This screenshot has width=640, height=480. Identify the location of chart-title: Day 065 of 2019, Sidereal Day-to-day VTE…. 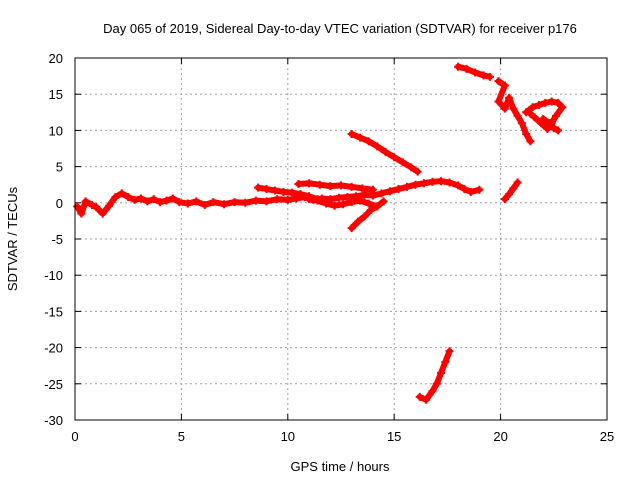
(340, 28).